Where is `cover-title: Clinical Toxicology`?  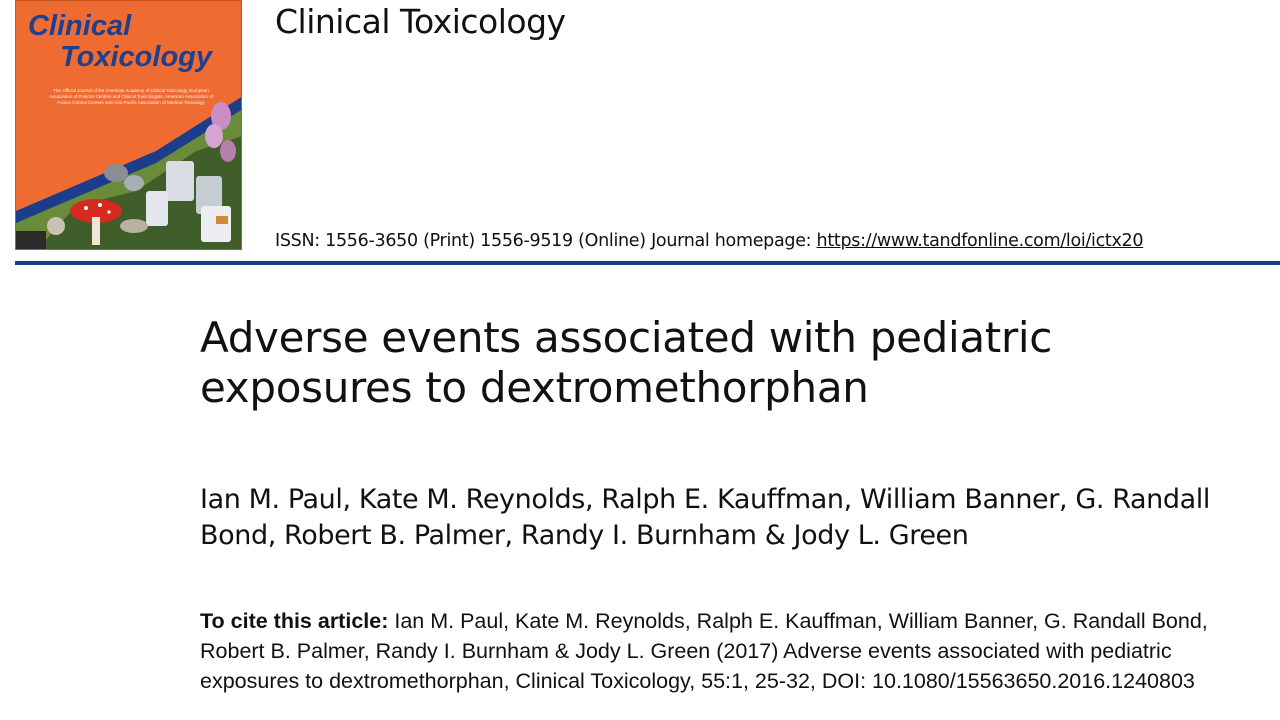
cover-title: Clinical Toxicology is located at coordinates (134, 41).